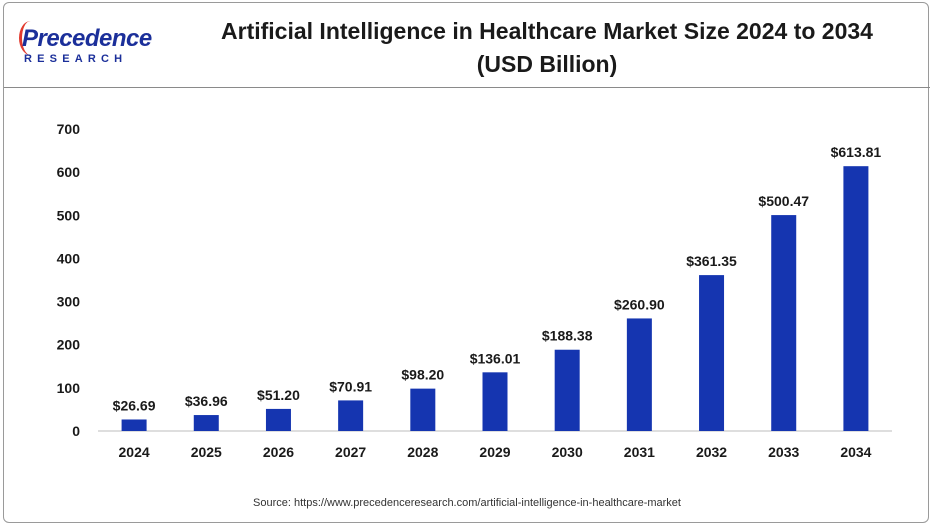 The width and height of the screenshot is (936, 529). What do you see at coordinates (206, 452) in the screenshot?
I see `x-tick-label: 2025` at bounding box center [206, 452].